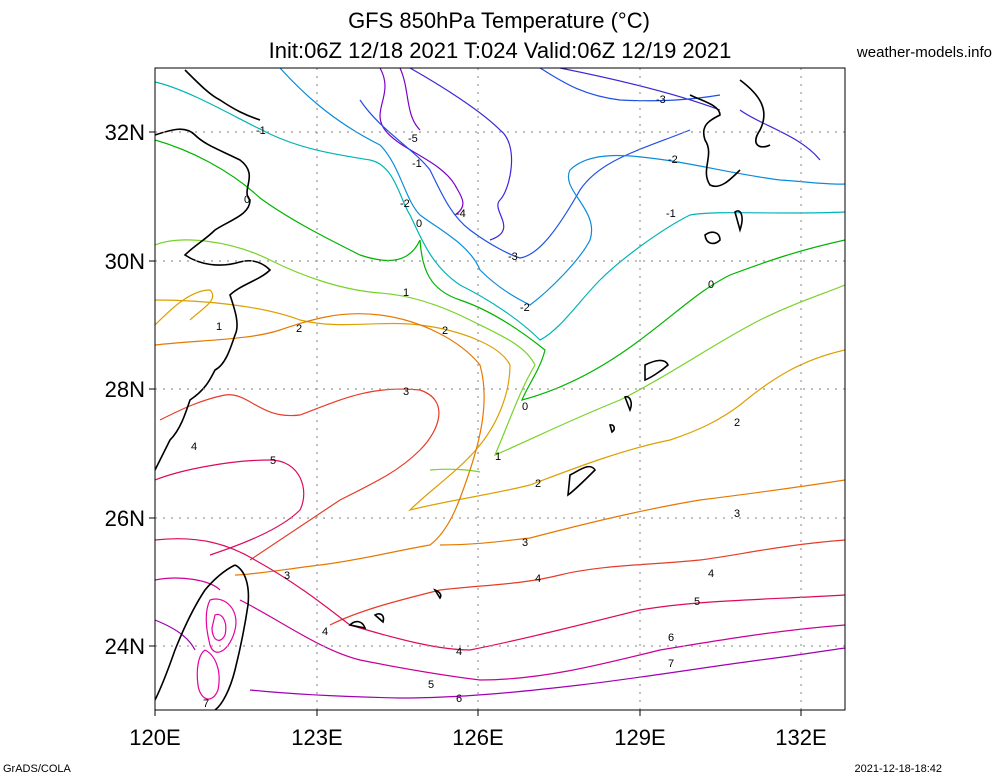 The image size is (1000, 779). Describe the element at coordinates (540, 163) in the screenshot. I see `contour-n3` at that location.